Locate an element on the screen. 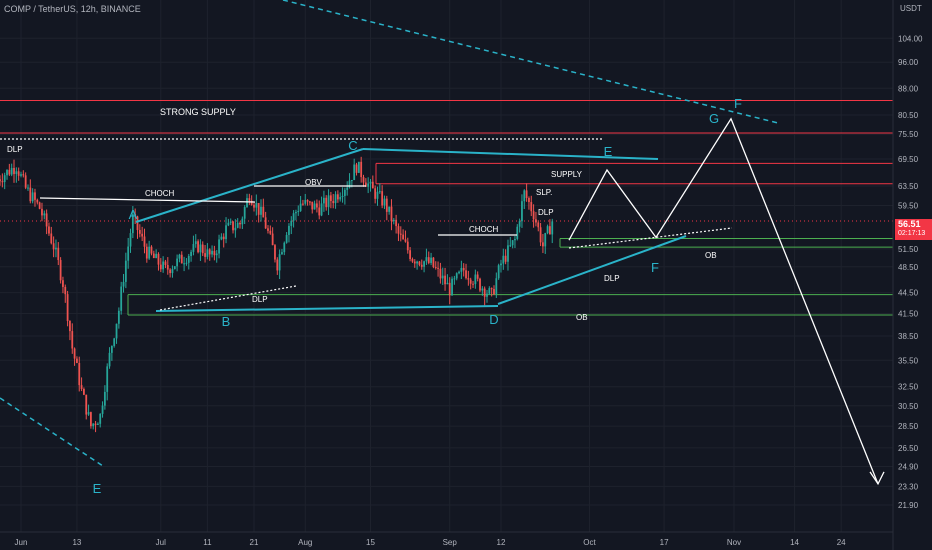  time-axis: Jun 13 Jul 11 21 Aug 15 Sep 12 Oct 17 Nov 14 24 is located at coordinates (431, 542).